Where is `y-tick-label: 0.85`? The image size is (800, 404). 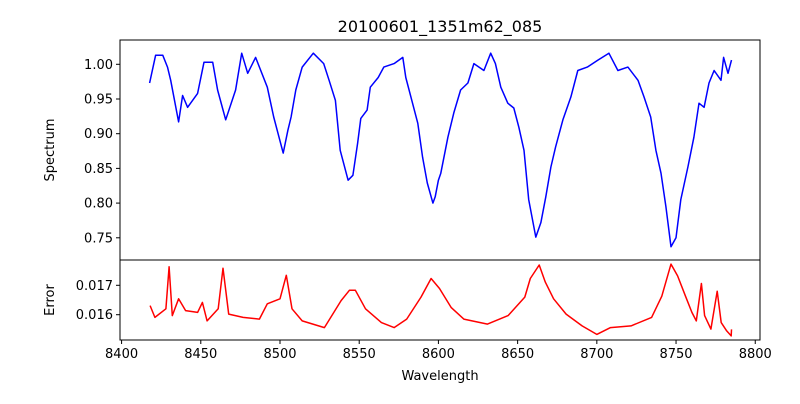
y-tick-label: 0.85 is located at coordinates (98, 169).